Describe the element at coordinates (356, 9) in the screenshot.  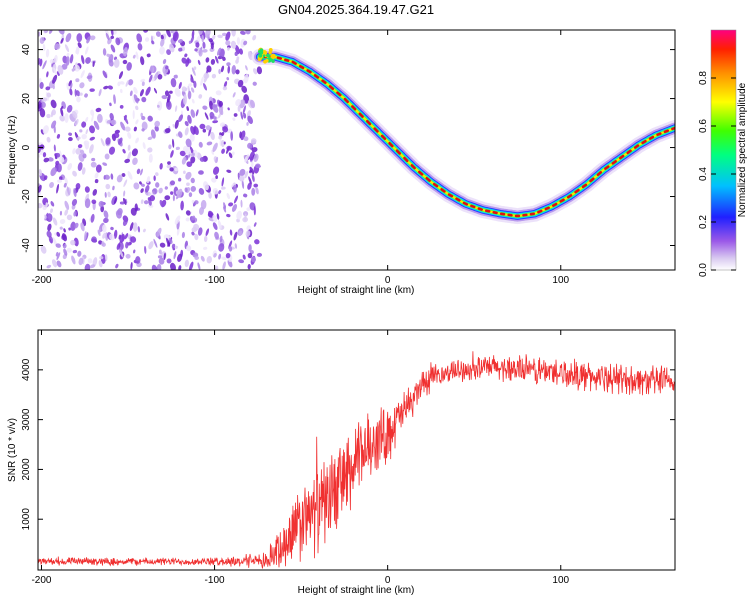
I see `figure-title: GN04.2025.364.19.47.G21` at that location.